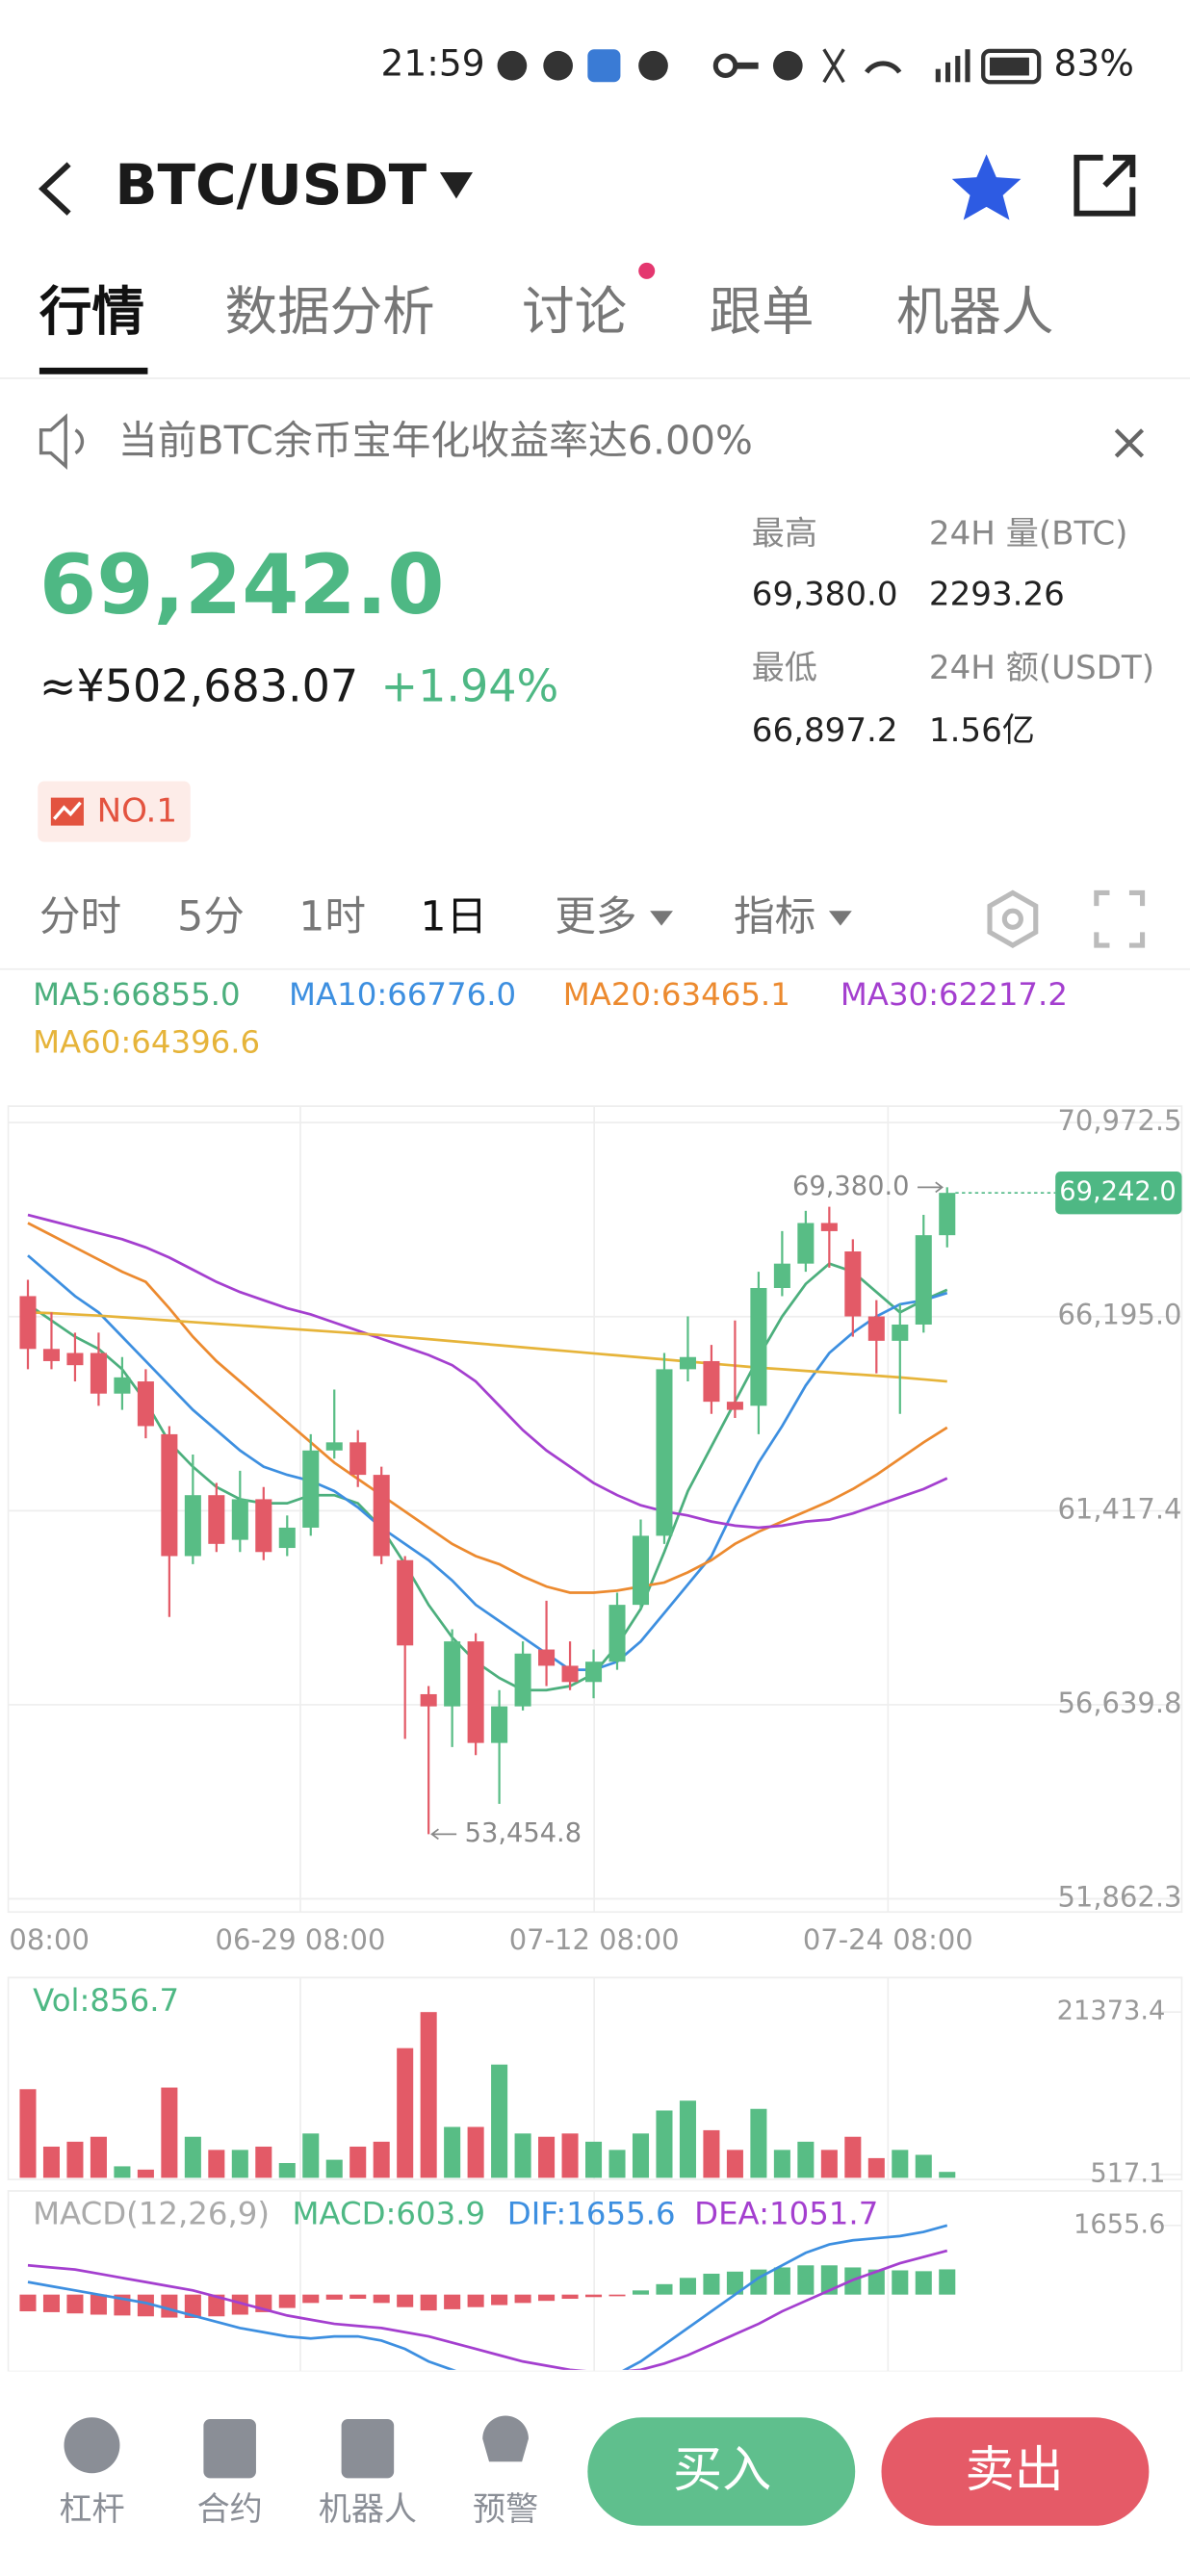 The width and height of the screenshot is (1190, 2576). What do you see at coordinates (825, 731) in the screenshot?
I see `stat-value: 66,897.2` at bounding box center [825, 731].